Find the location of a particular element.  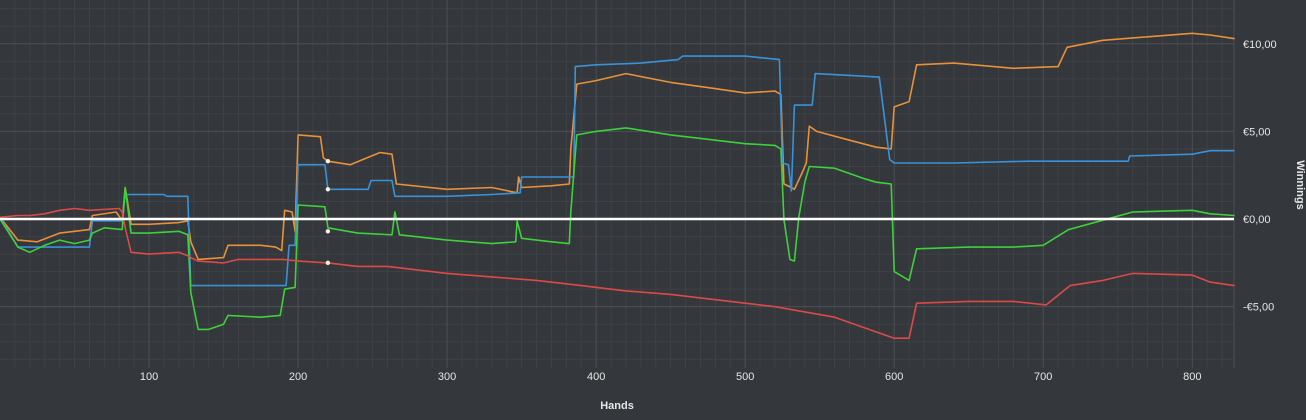

x-tick-label: 400 is located at coordinates (596, 377).